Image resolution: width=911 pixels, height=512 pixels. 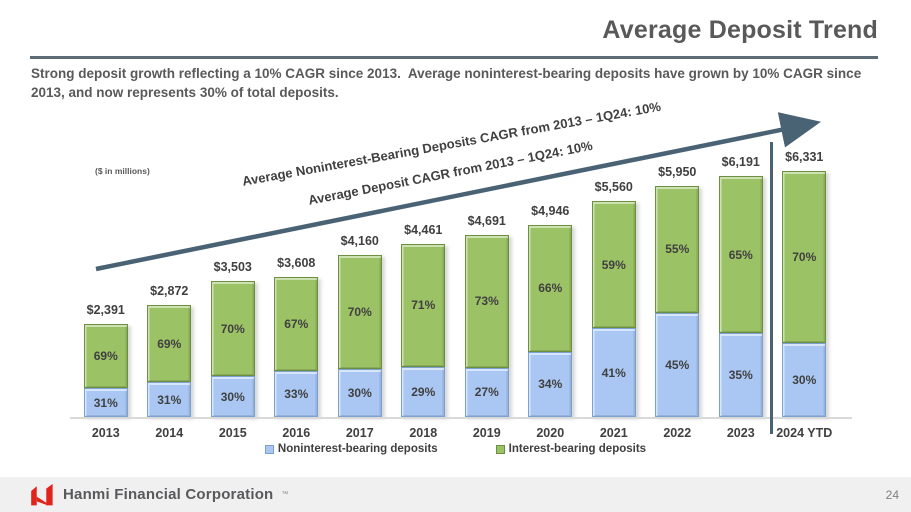 I want to click on bar-column: $6,331 70% 30% 2024 YTD, so click(x=805, y=220).